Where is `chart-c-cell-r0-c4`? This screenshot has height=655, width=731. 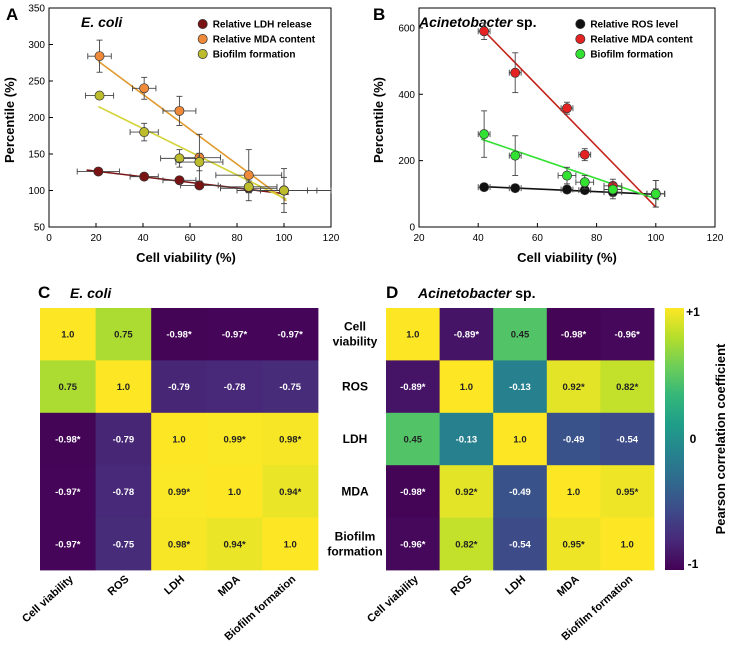 chart-c-cell-r0-c4 is located at coordinates (290, 334).